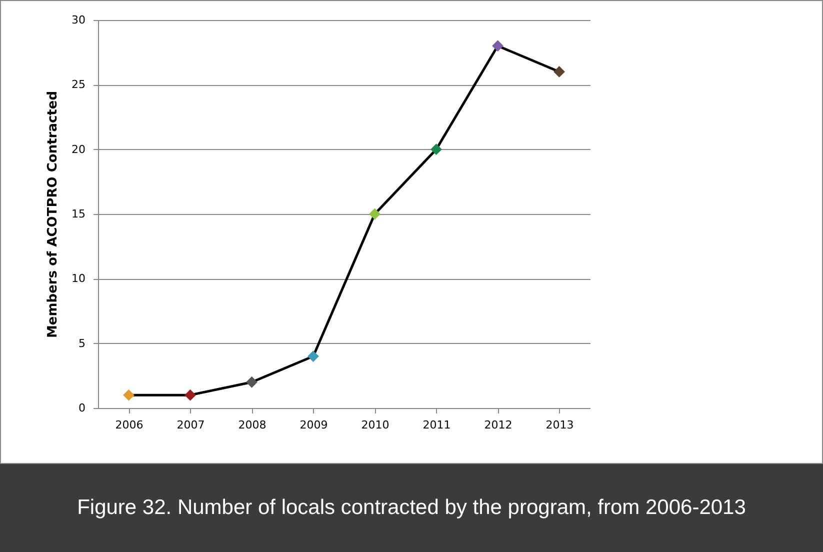 Image resolution: width=823 pixels, height=552 pixels. I want to click on y-axis-title: Members of ACOTPRO Contracted, so click(53, 214).